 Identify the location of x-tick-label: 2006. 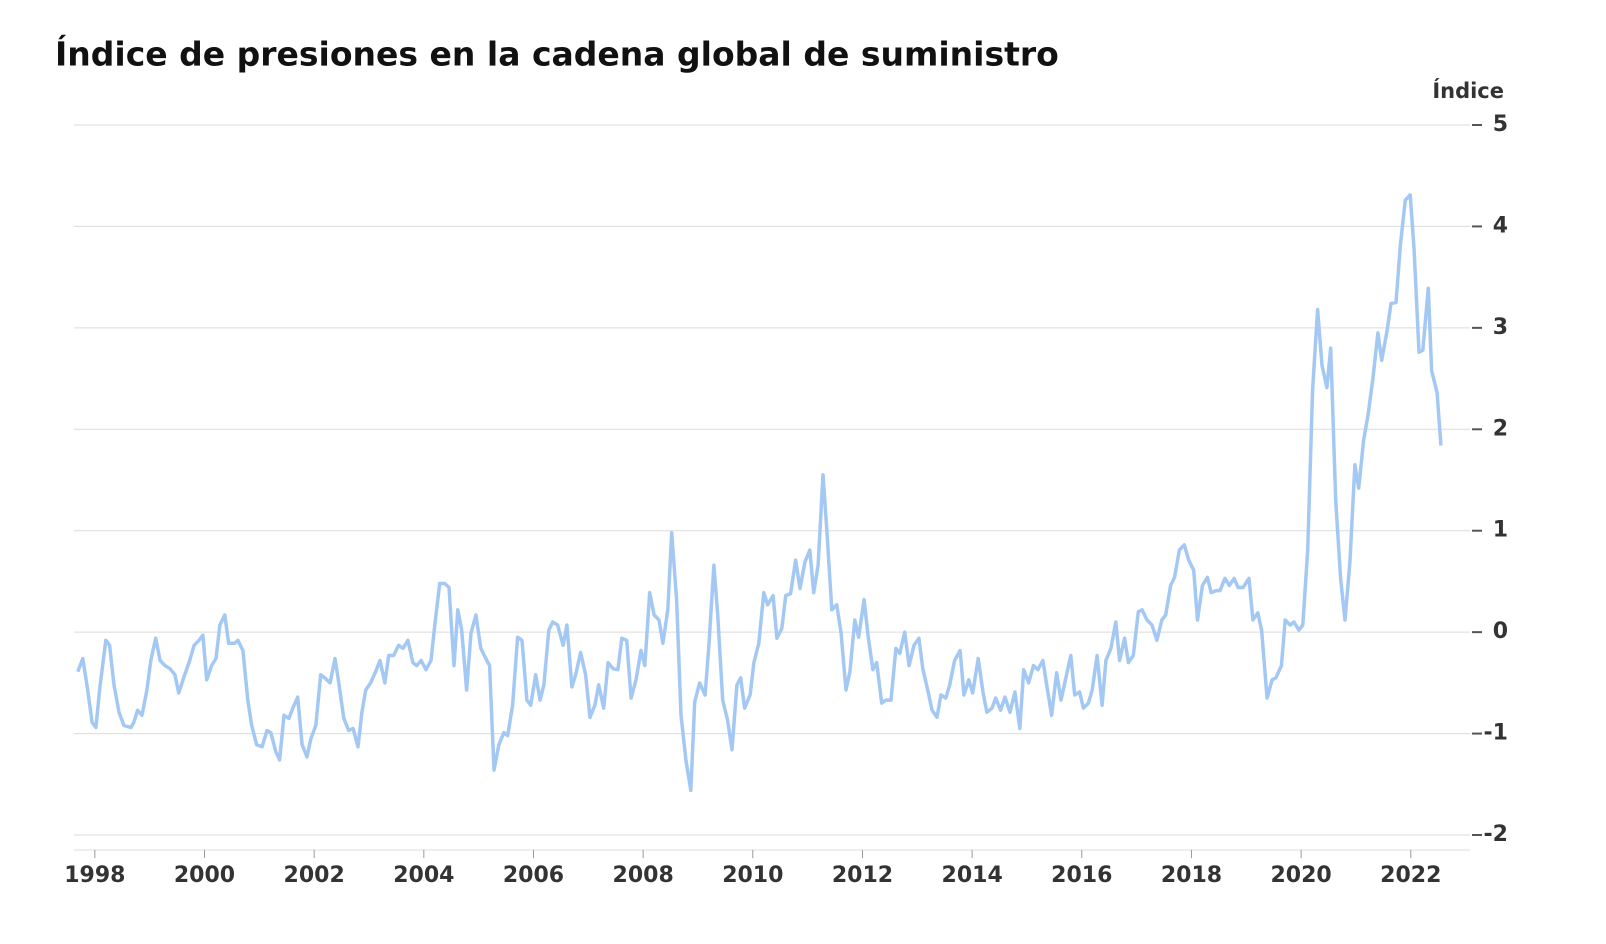
(533, 875).